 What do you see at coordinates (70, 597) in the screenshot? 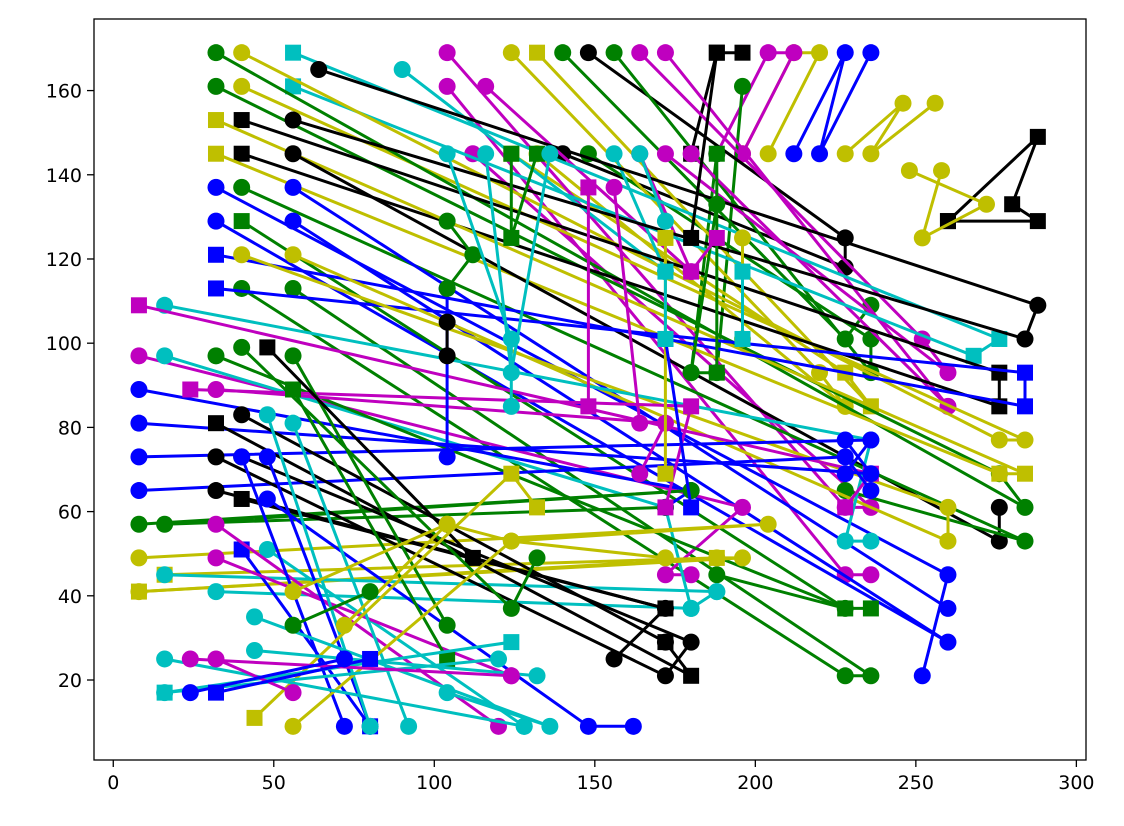
I see `y-tick-label: 40` at bounding box center [70, 597].